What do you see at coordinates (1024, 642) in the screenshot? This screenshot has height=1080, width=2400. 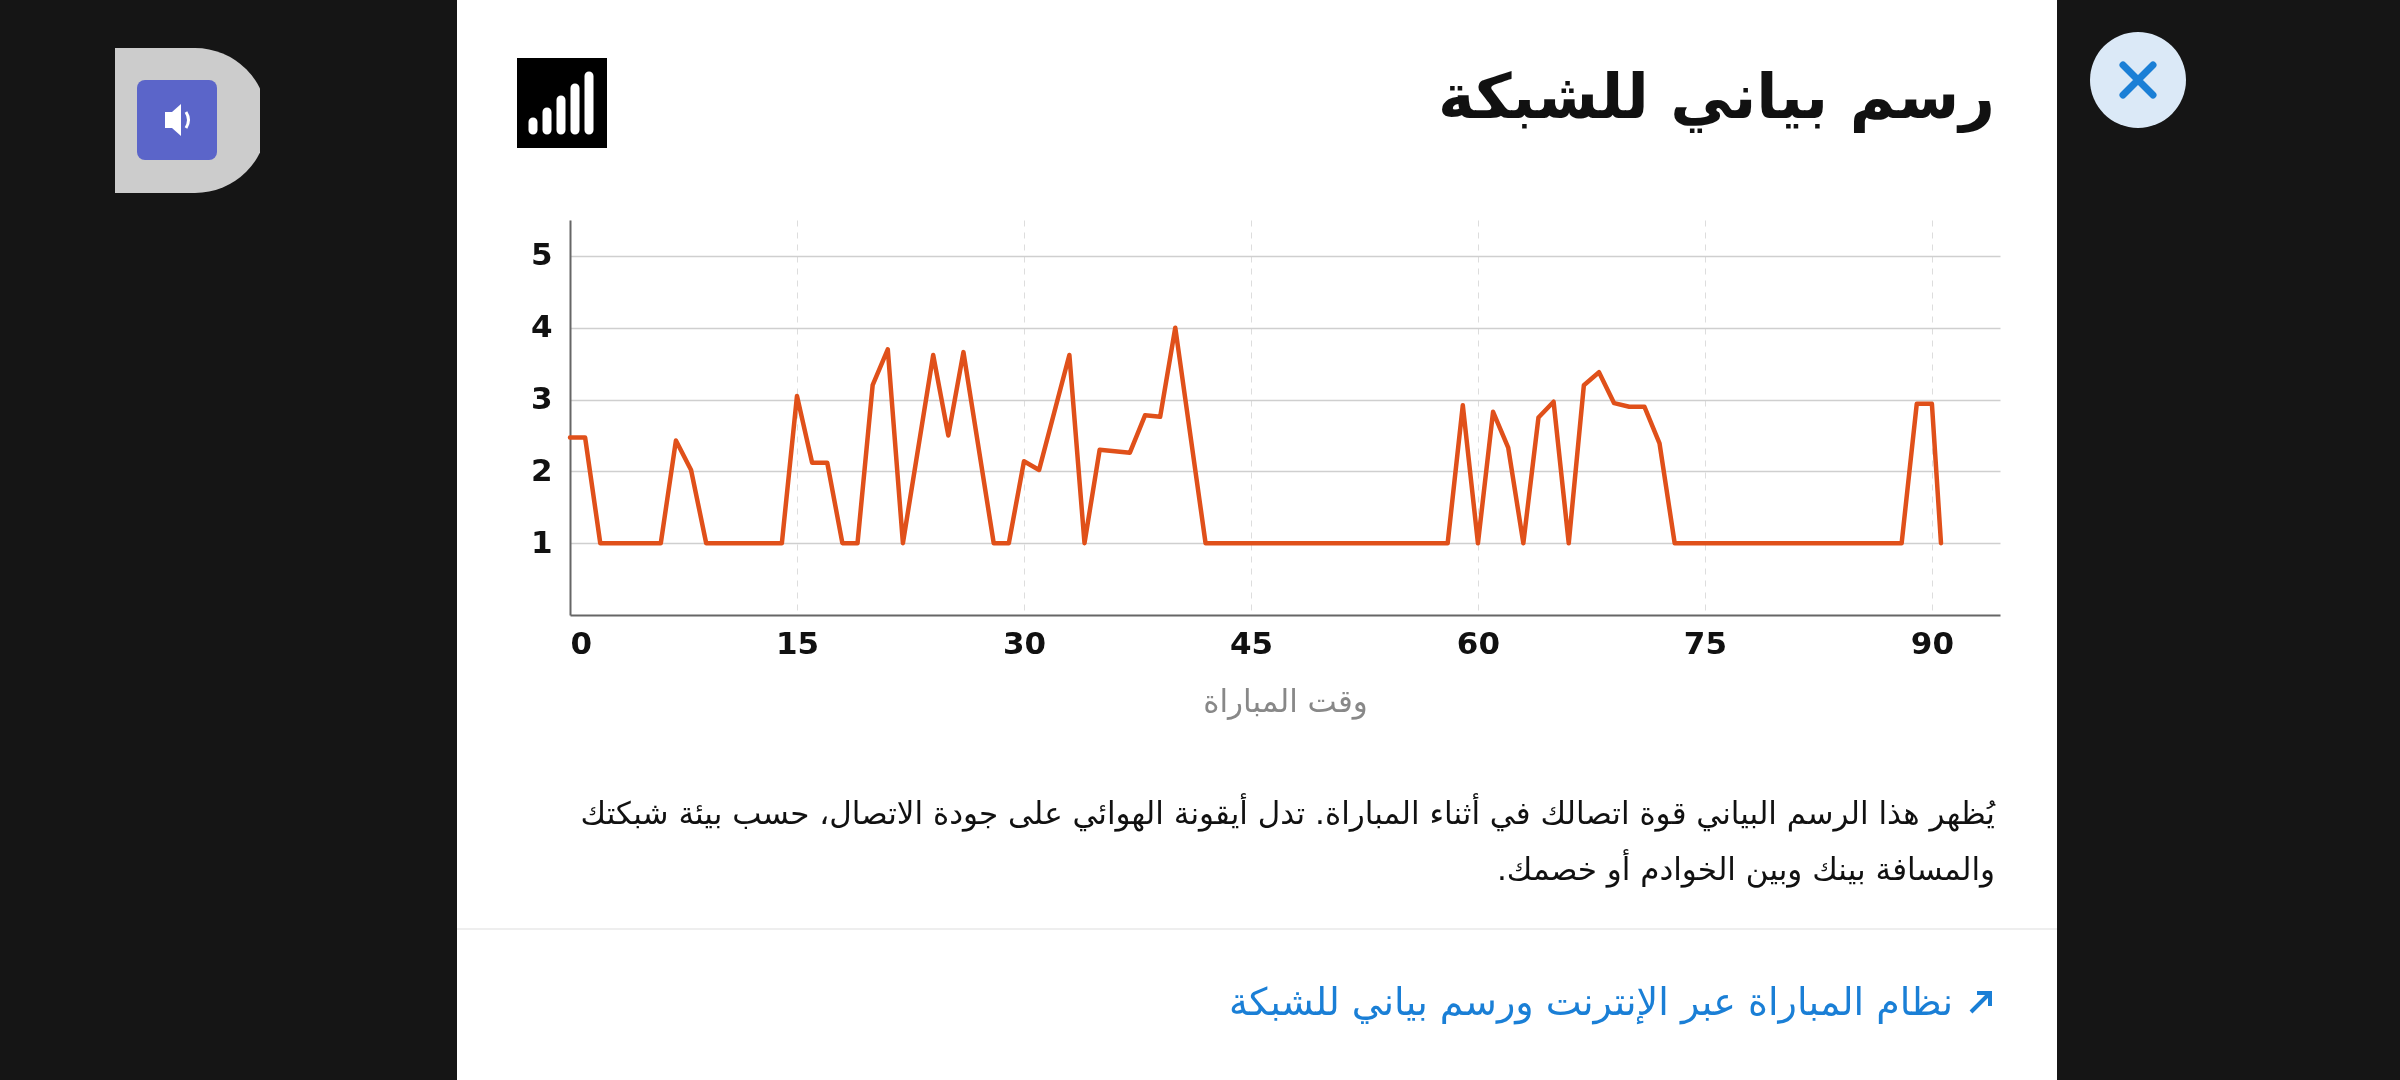 I see `x-tick-label: 30` at bounding box center [1024, 642].